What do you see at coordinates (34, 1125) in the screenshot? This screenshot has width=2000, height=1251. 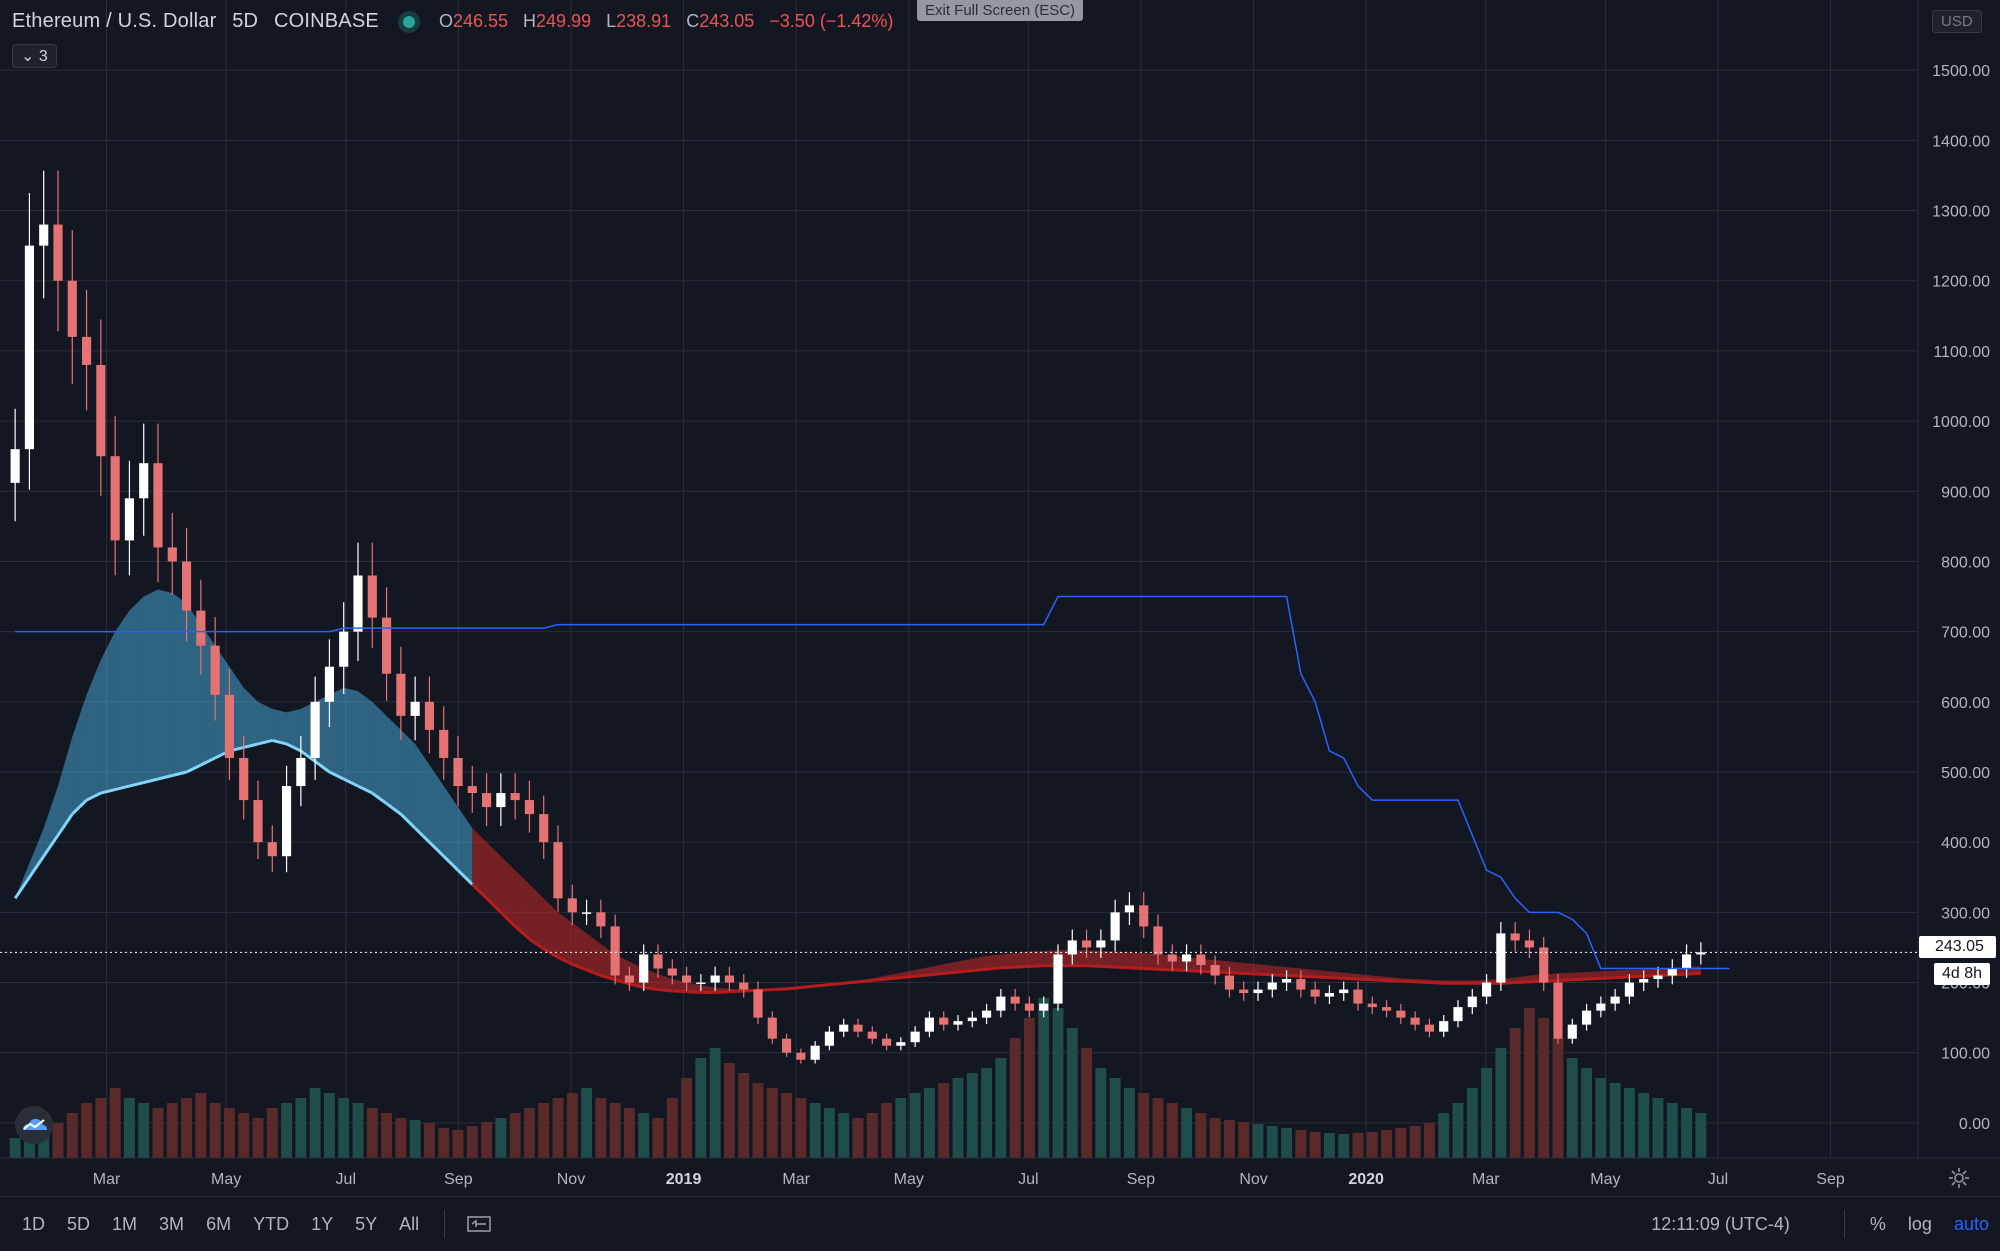 I see `tradingview-cloud-icon` at bounding box center [34, 1125].